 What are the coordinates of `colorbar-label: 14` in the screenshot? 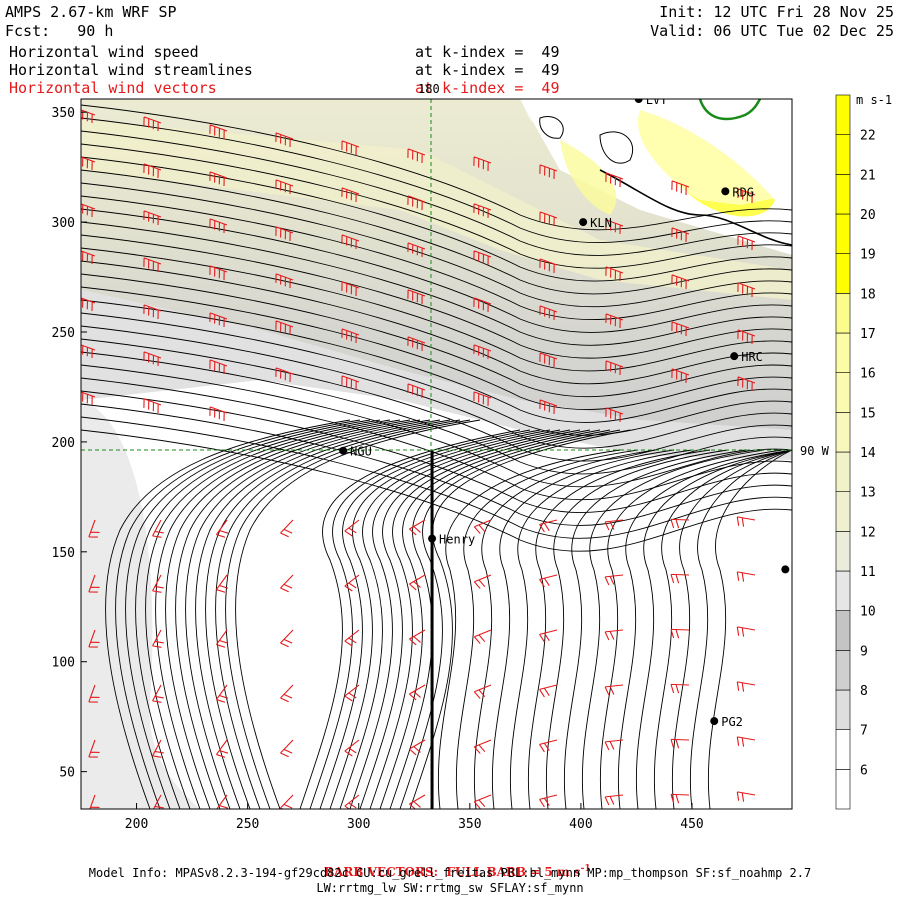 It's located at (868, 453).